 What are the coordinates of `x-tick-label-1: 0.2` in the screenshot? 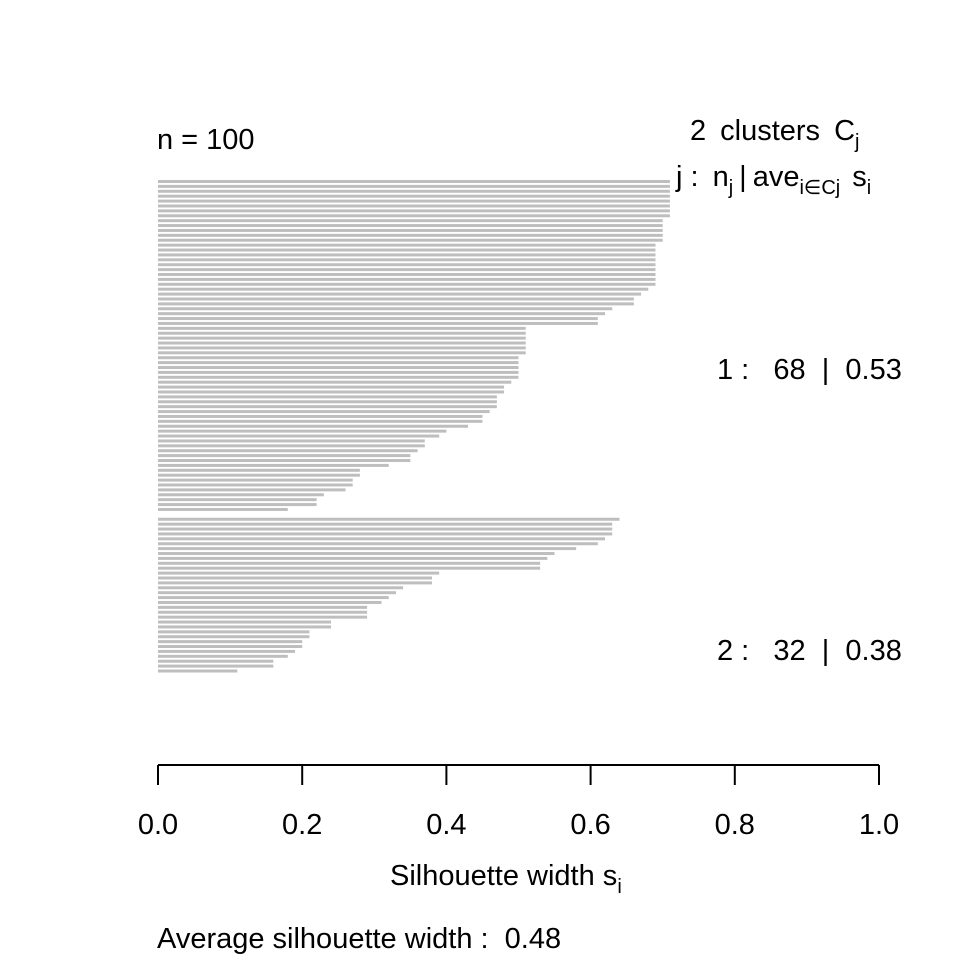 It's located at (302, 825).